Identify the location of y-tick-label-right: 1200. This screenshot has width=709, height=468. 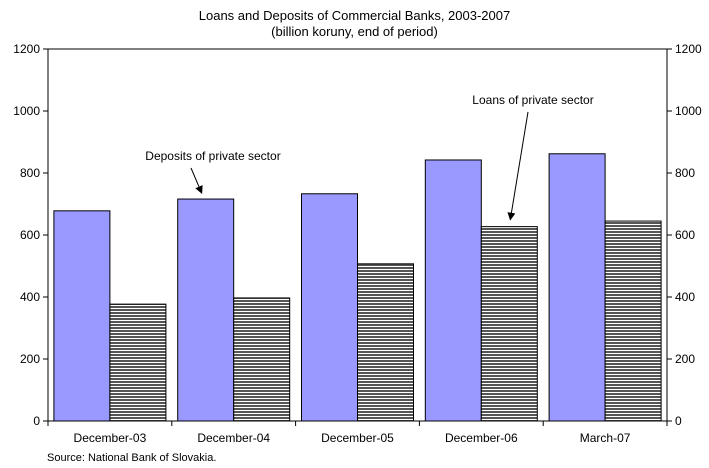
(688, 49).